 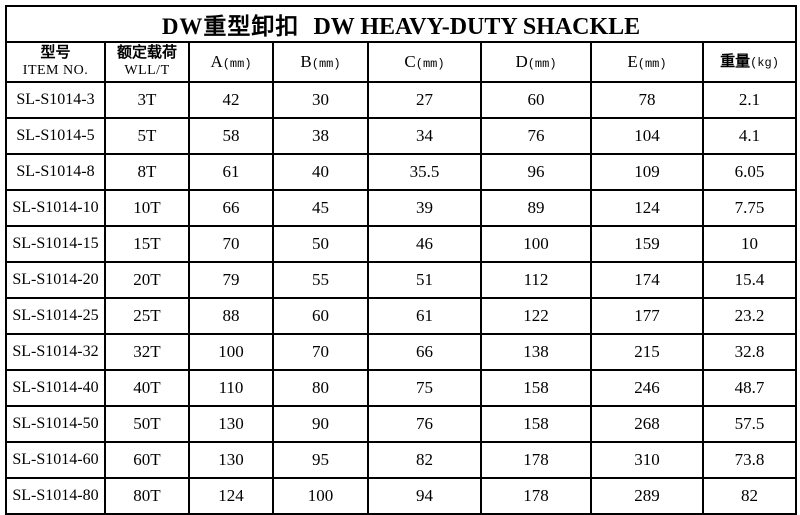 I want to click on cell-weight-kg: 6.05, so click(x=749, y=172).